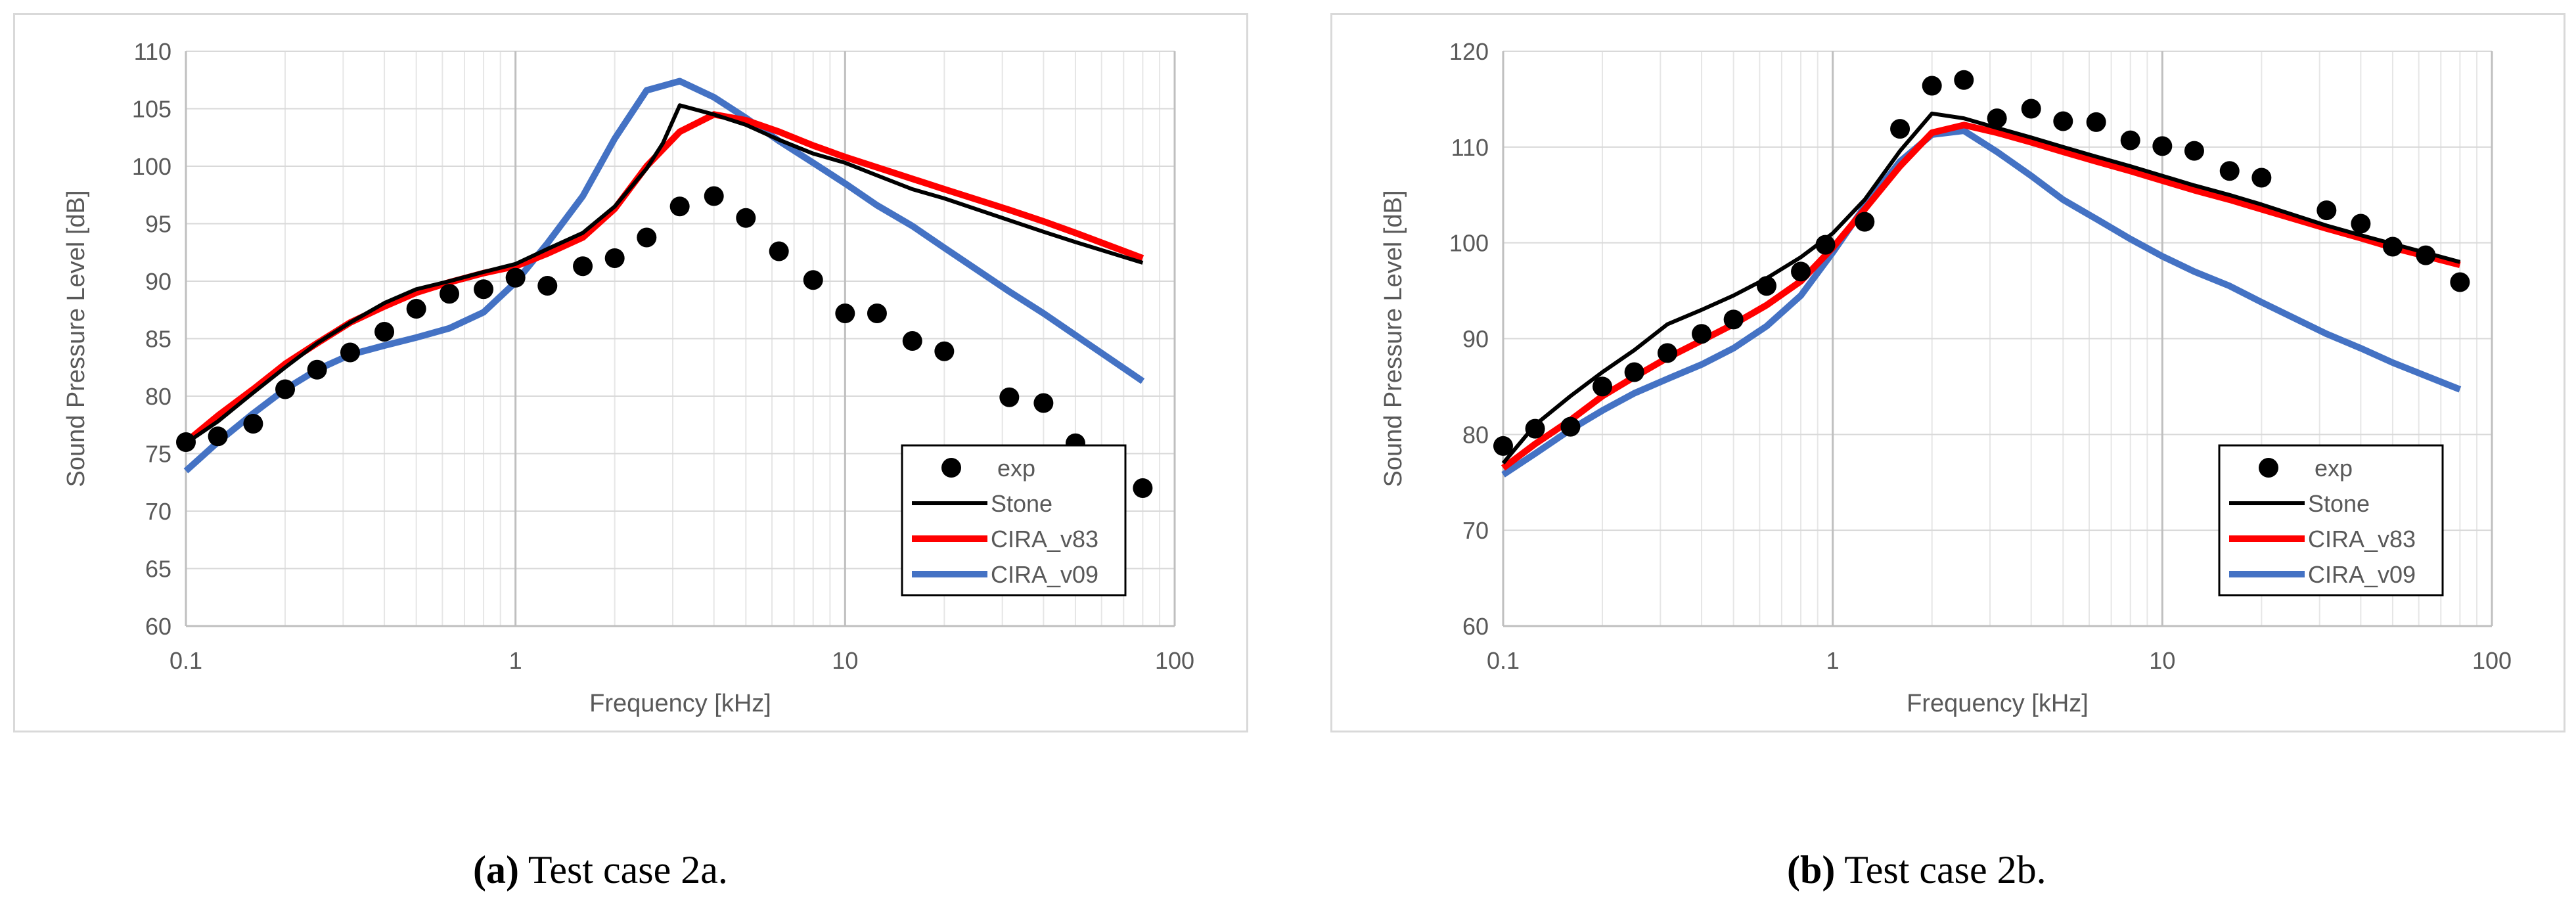 The width and height of the screenshot is (2576, 923). What do you see at coordinates (1174, 661) in the screenshot?
I see `x-tick-label: 100` at bounding box center [1174, 661].